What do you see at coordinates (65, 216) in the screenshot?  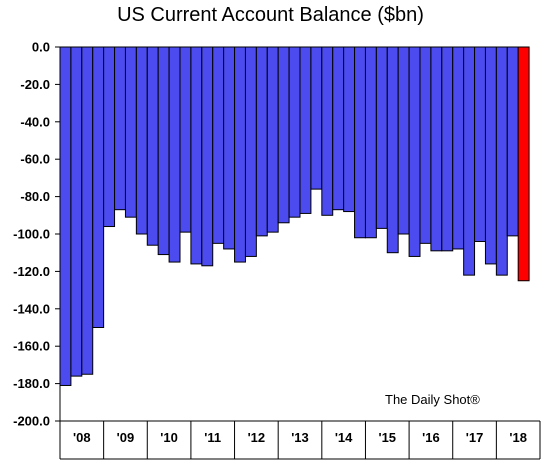 I see `bar-2008Q1` at bounding box center [65, 216].